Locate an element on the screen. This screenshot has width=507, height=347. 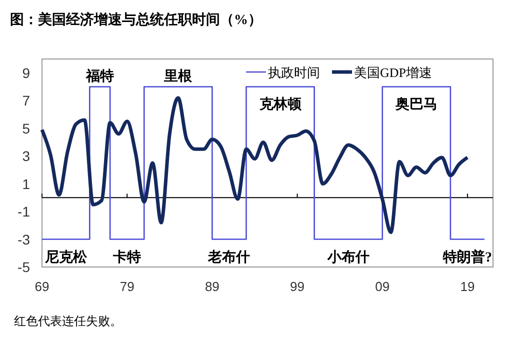
x-tick-label: 99 is located at coordinates (297, 286).